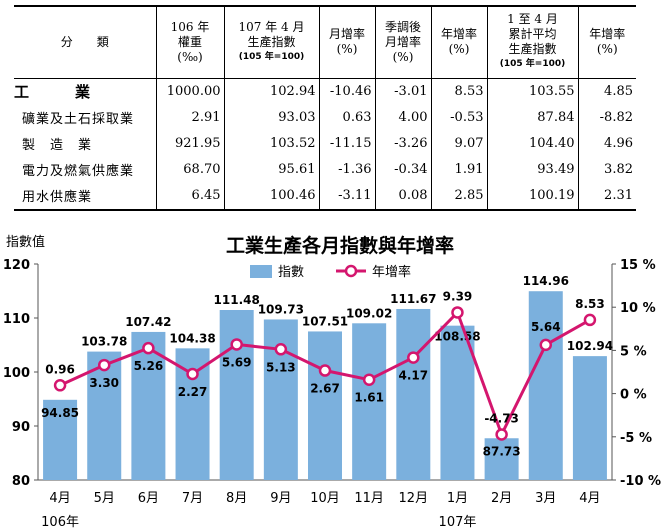  What do you see at coordinates (501, 418) in the screenshot?
I see `yoy-value-label: -4.73` at bounding box center [501, 418].